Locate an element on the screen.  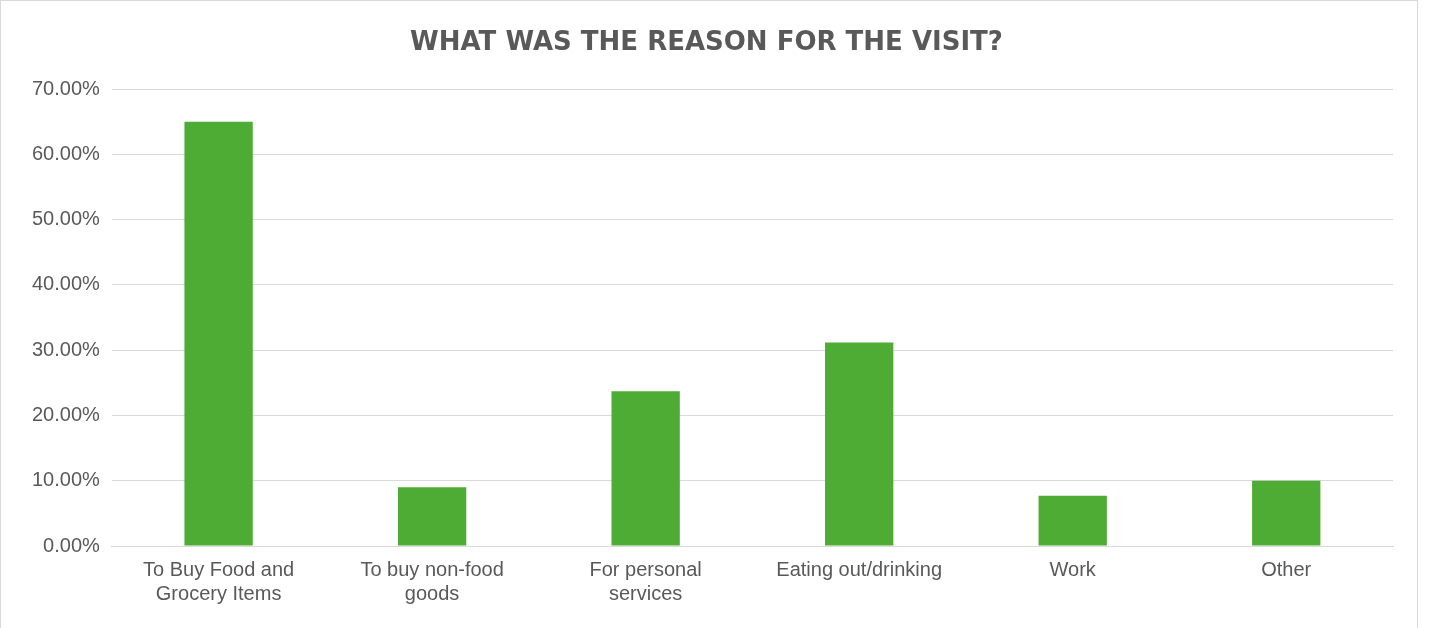
y-tick-label: 0.00% is located at coordinates (72, 544).